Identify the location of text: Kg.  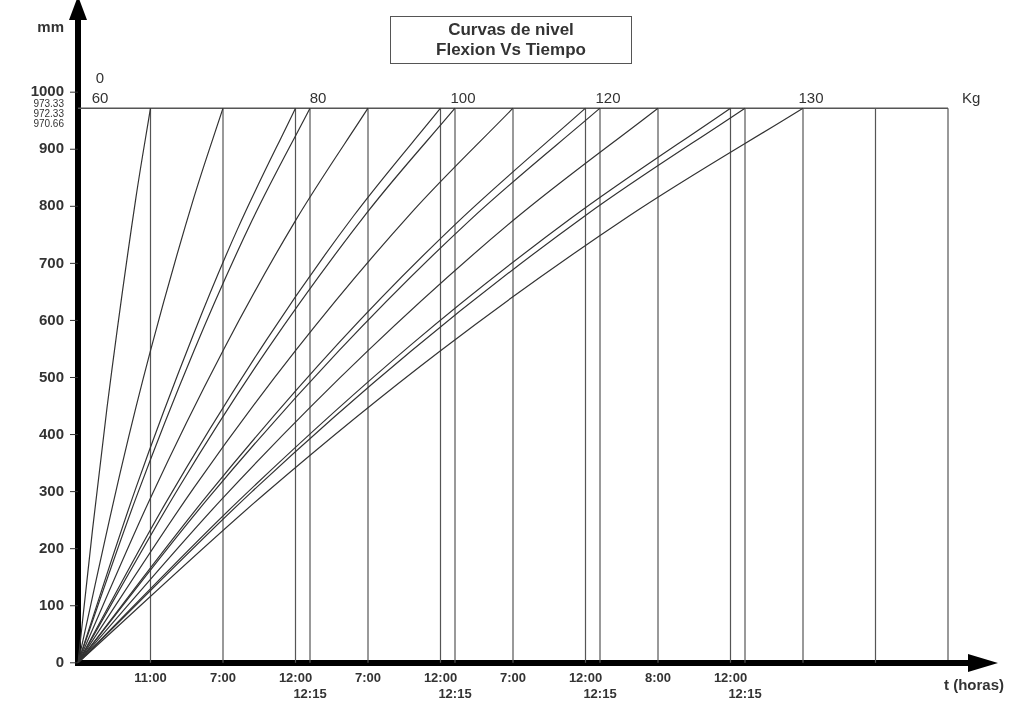
(971, 98).